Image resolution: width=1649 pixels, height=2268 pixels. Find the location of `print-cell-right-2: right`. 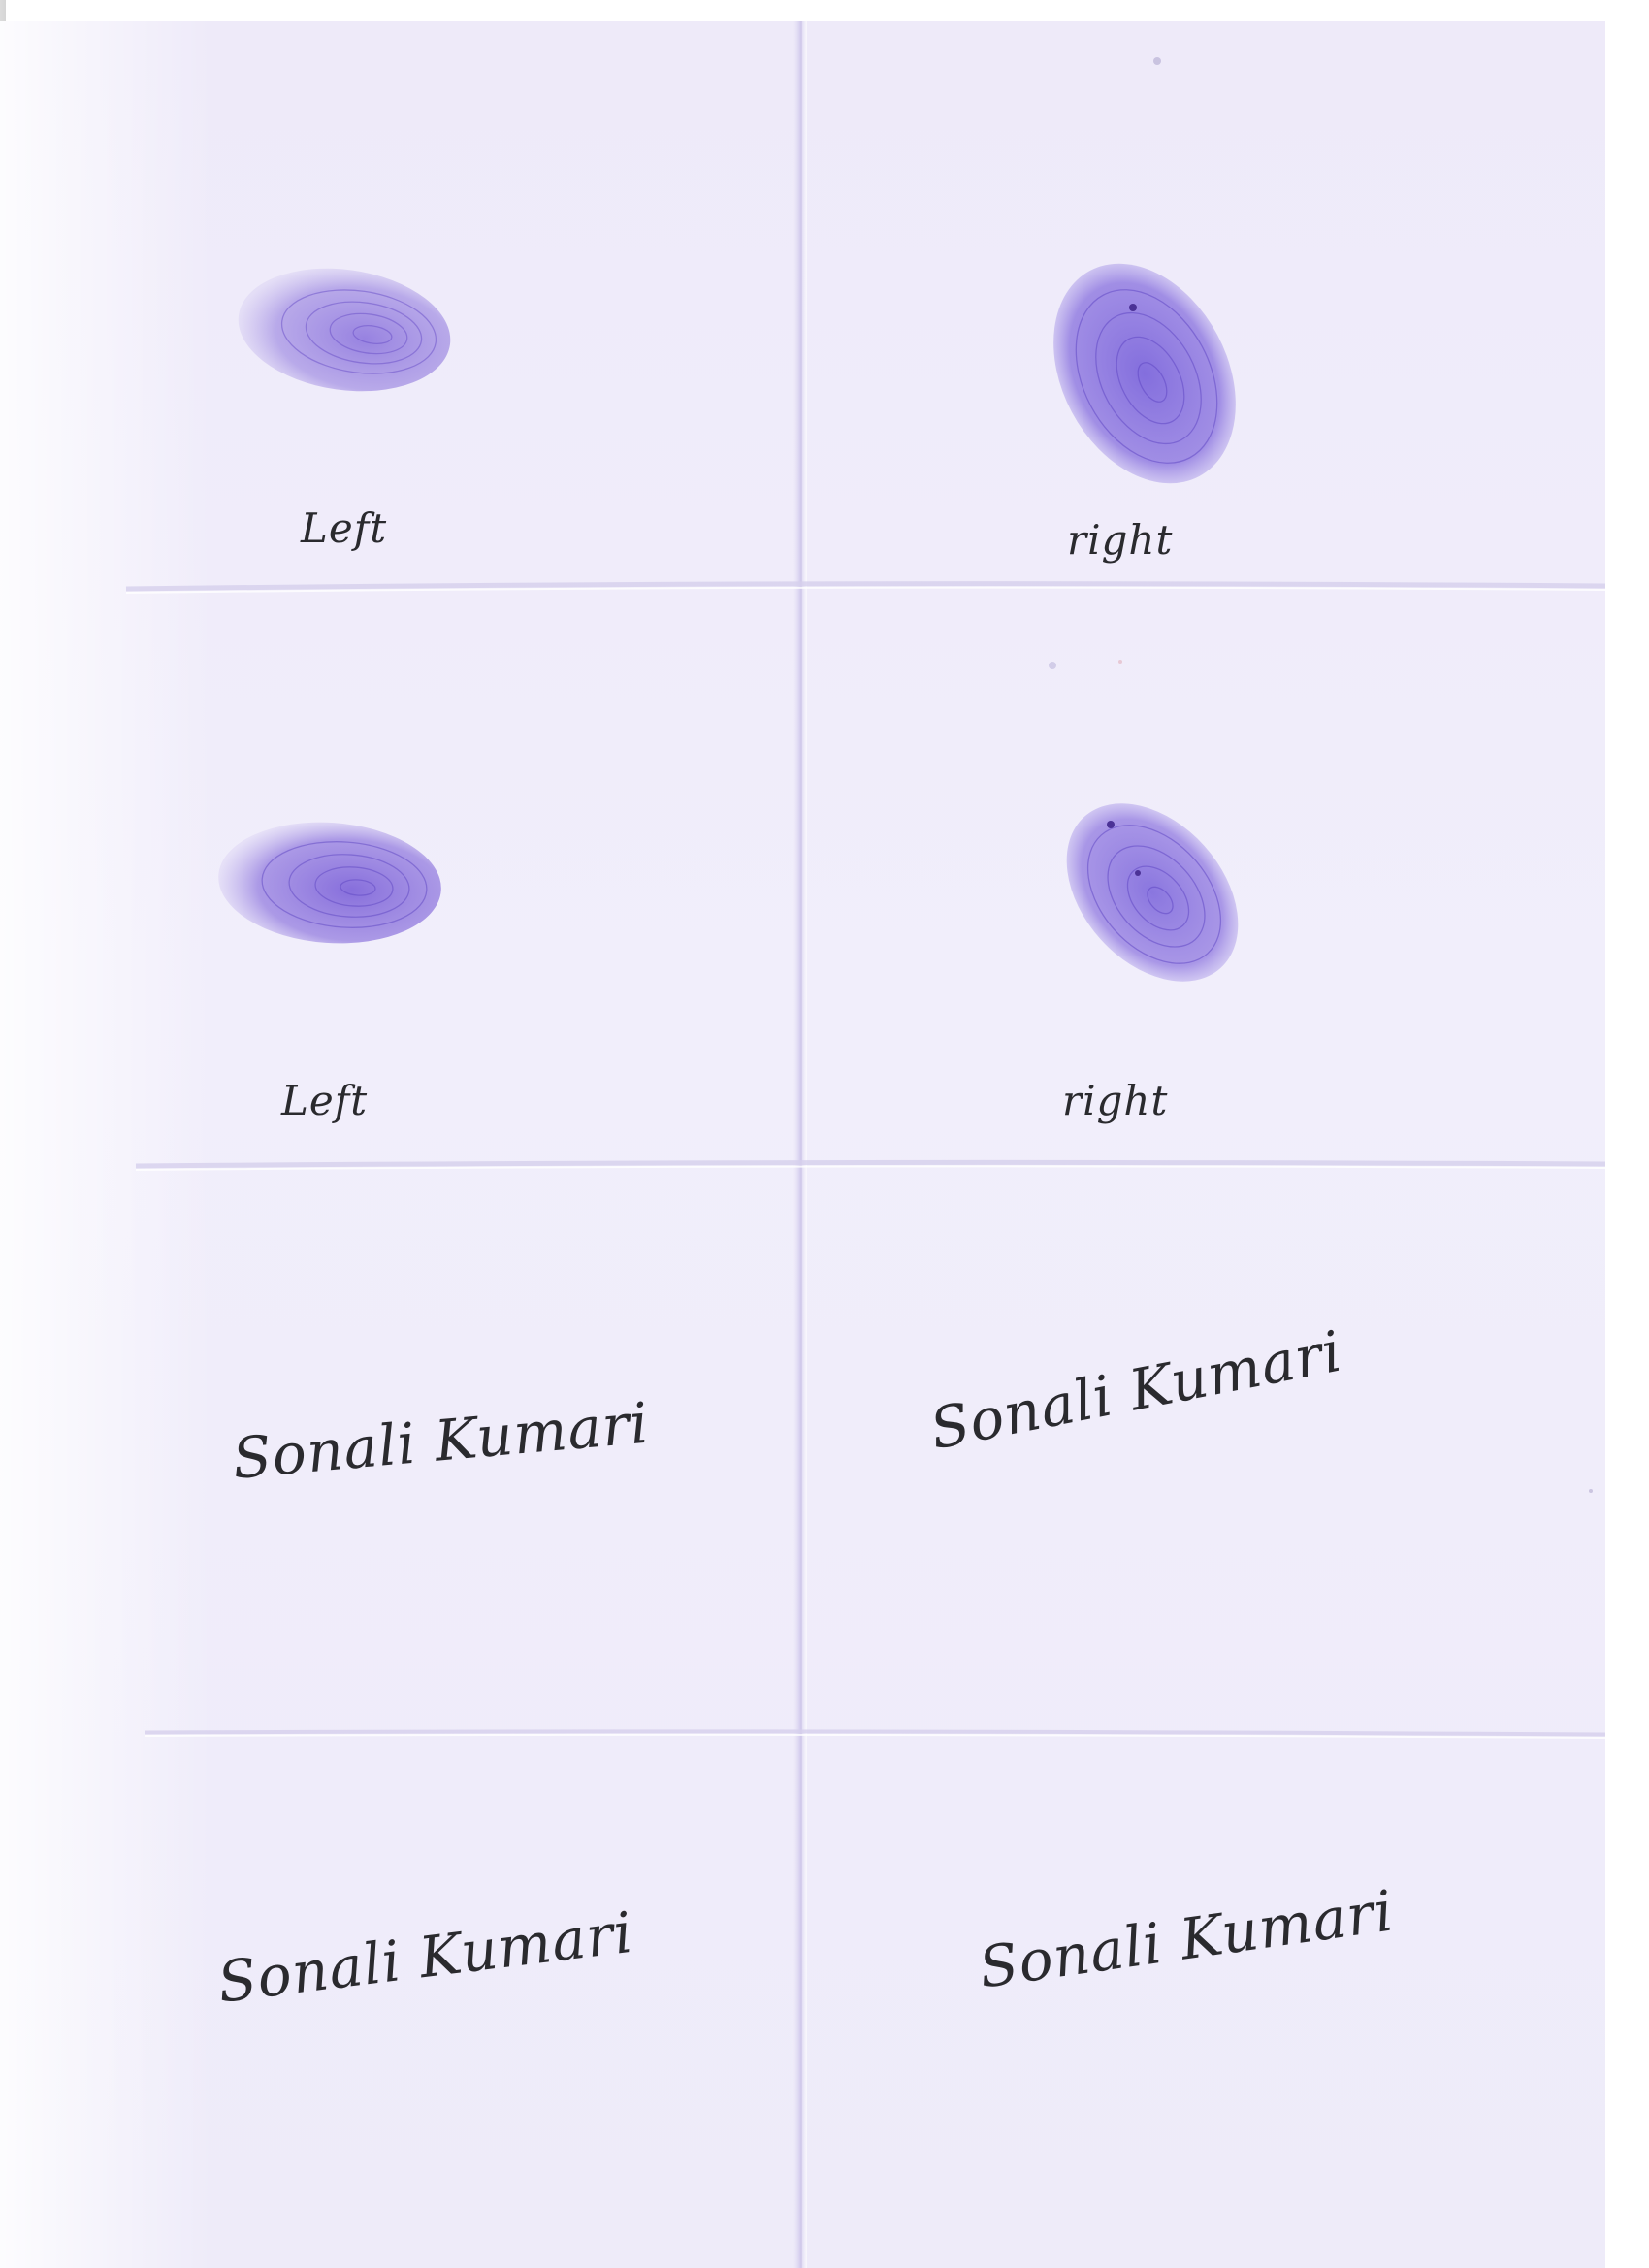

print-cell-right-2: right is located at coordinates (1222, 959).